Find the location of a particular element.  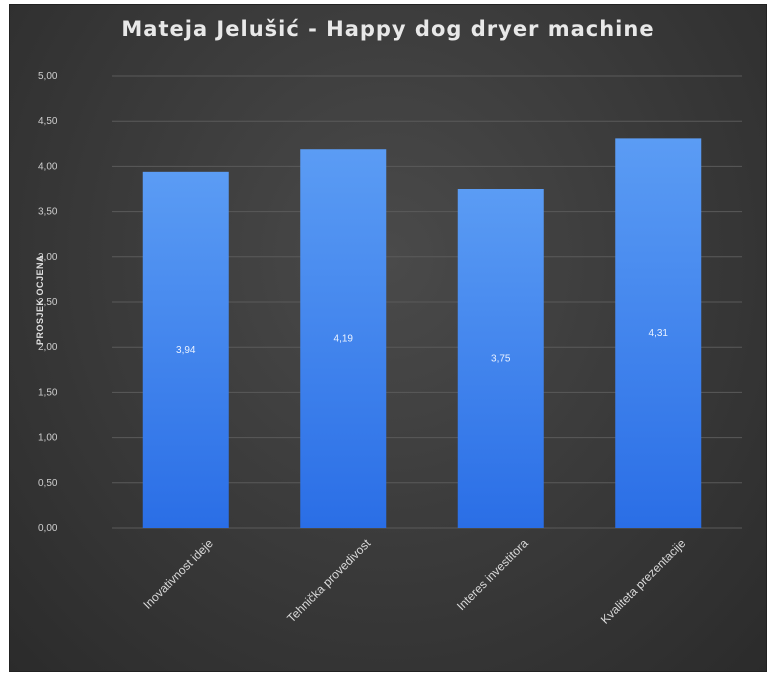

y-tick-label: 2,50 is located at coordinates (48, 302).